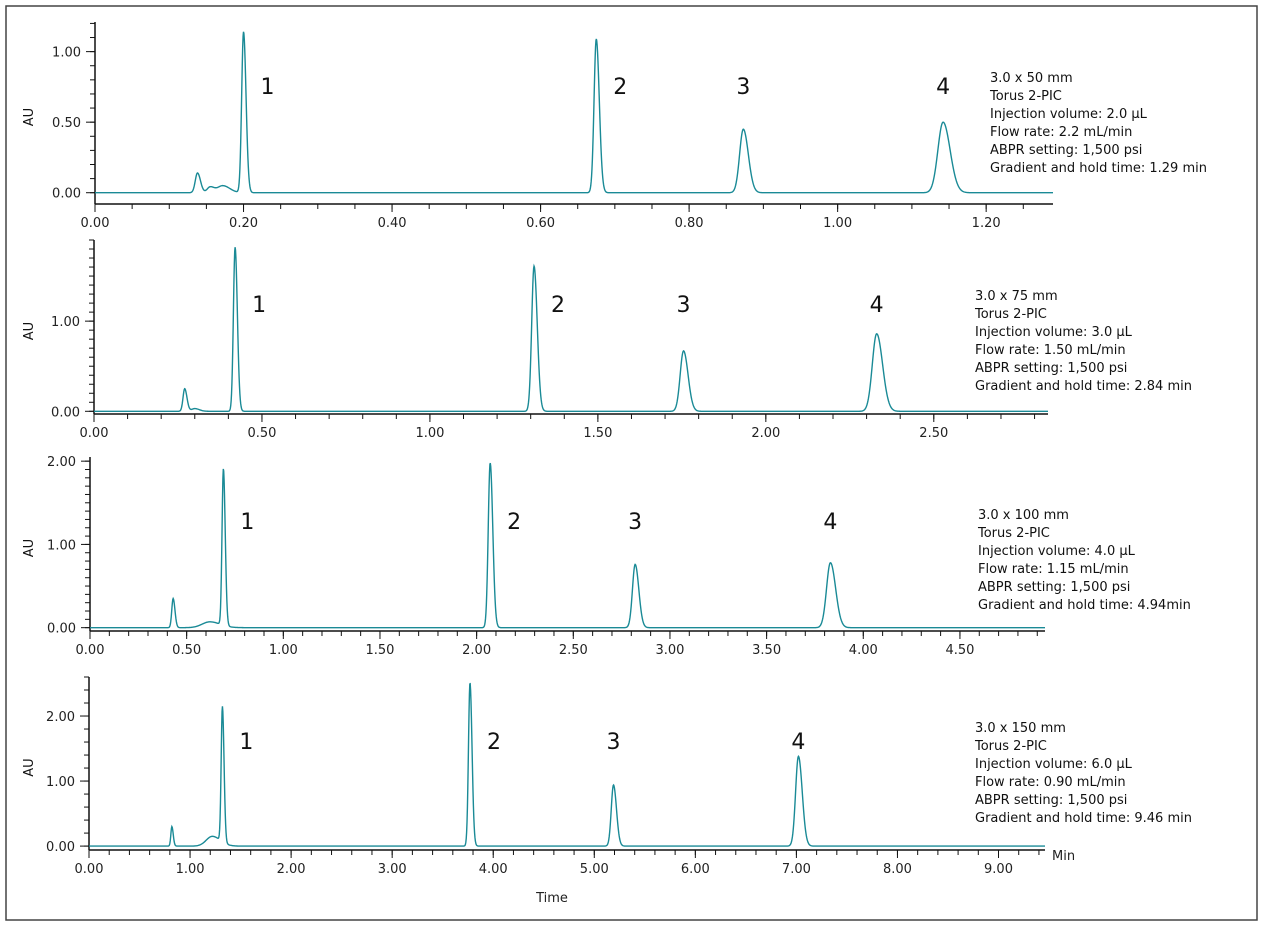  What do you see at coordinates (1054, 764) in the screenshot?
I see `condition-text: Injection volume: 6.0 µL` at bounding box center [1054, 764].